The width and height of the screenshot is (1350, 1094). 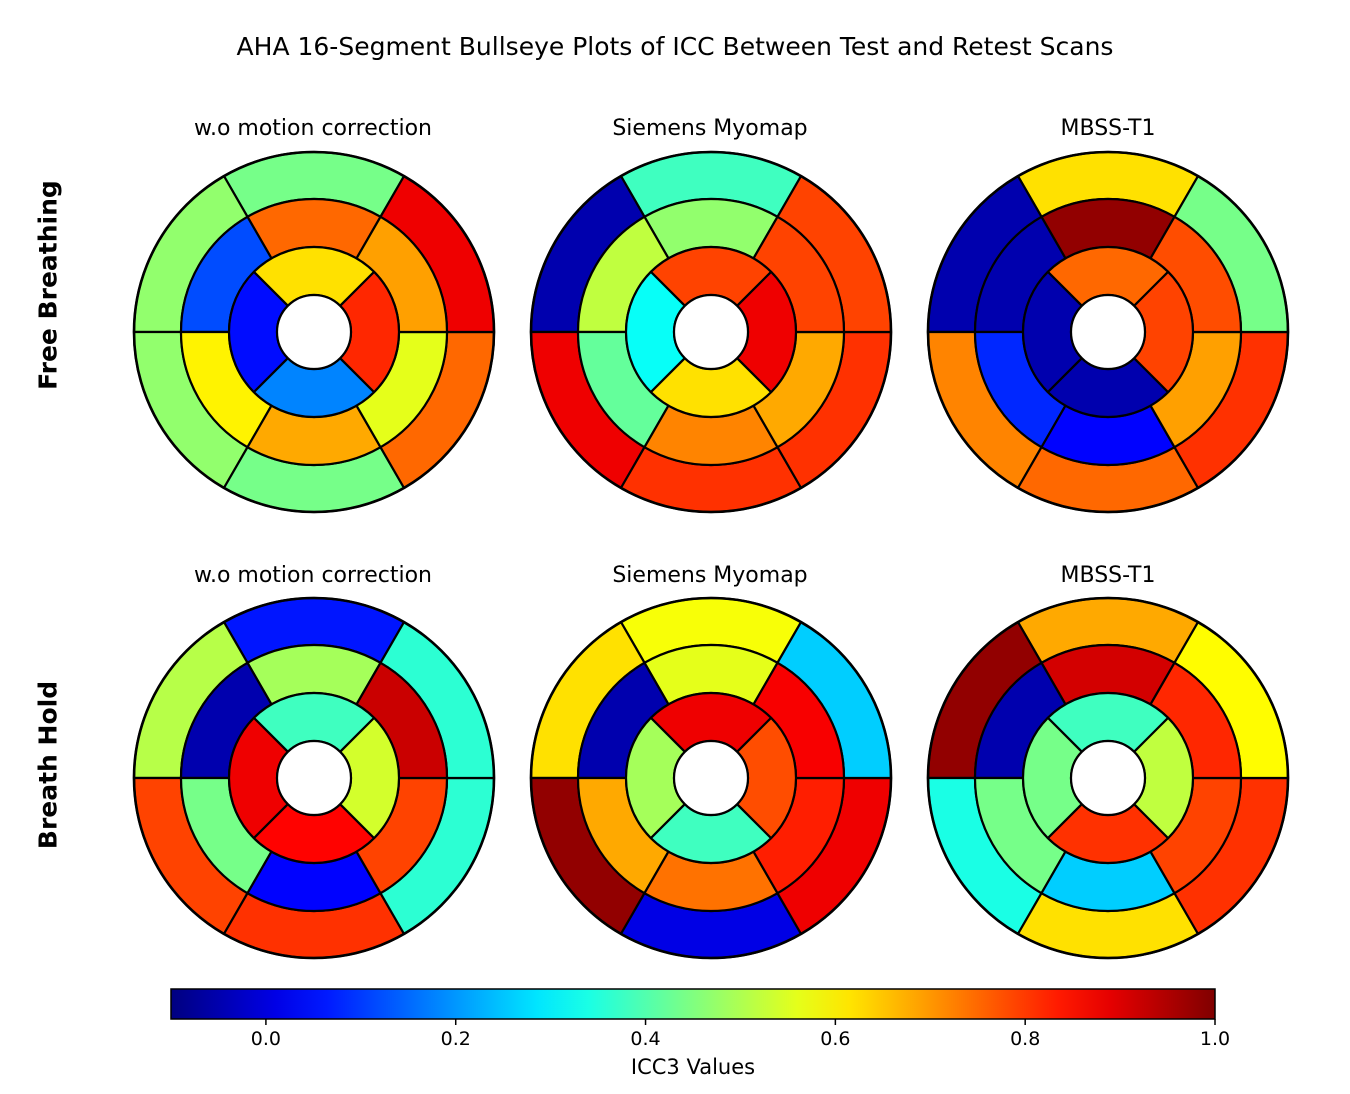 I want to click on bullseye-hold-wo-motion-correction, so click(x=314, y=778).